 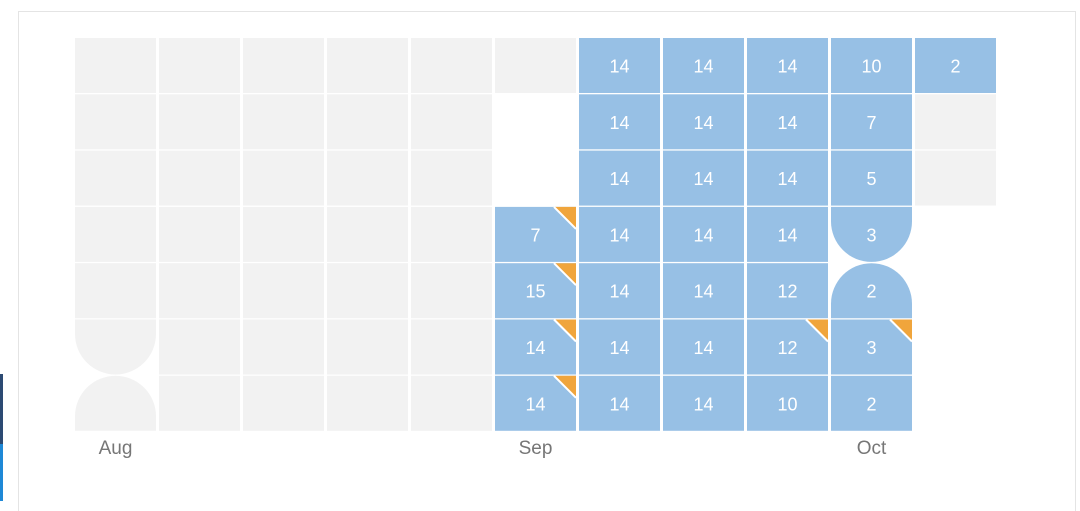 I want to click on window-edge, so click(x=1, y=437).